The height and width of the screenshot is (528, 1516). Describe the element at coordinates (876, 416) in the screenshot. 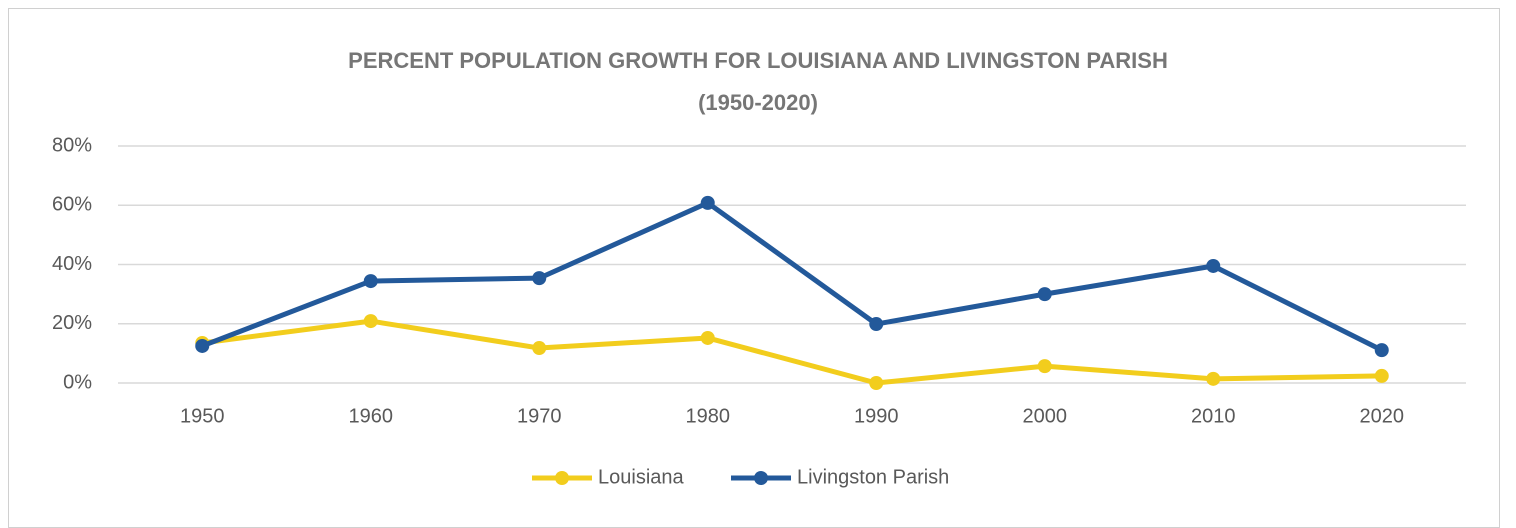

I see `x-tick-label: 1990` at that location.